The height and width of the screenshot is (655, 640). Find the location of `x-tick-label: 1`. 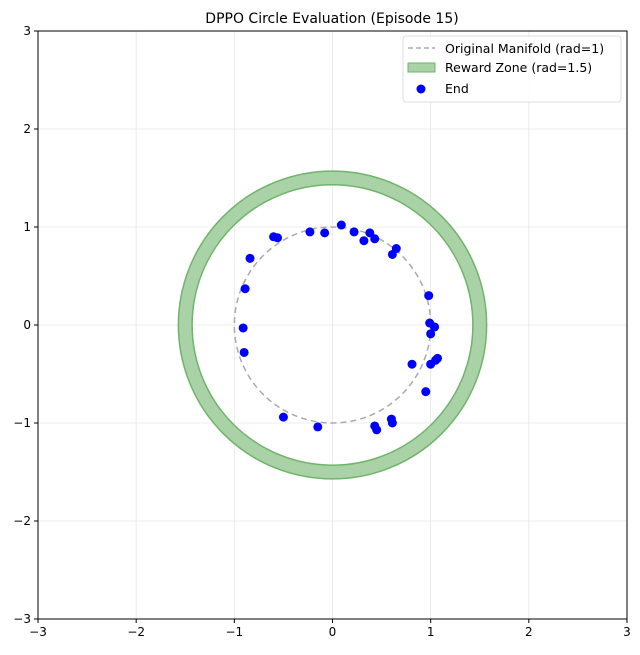

x-tick-label: 1 is located at coordinates (431, 632).